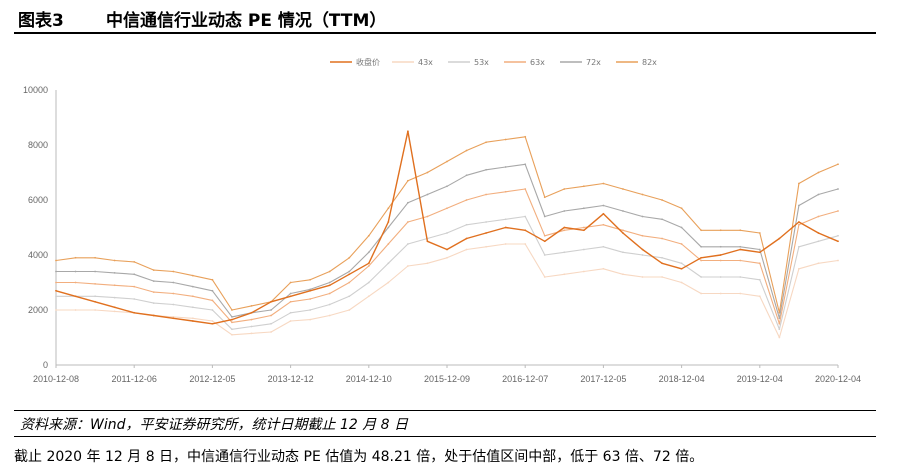 The height and width of the screenshot is (466, 903). I want to click on legend-label-close: 收盘价, so click(368, 62).